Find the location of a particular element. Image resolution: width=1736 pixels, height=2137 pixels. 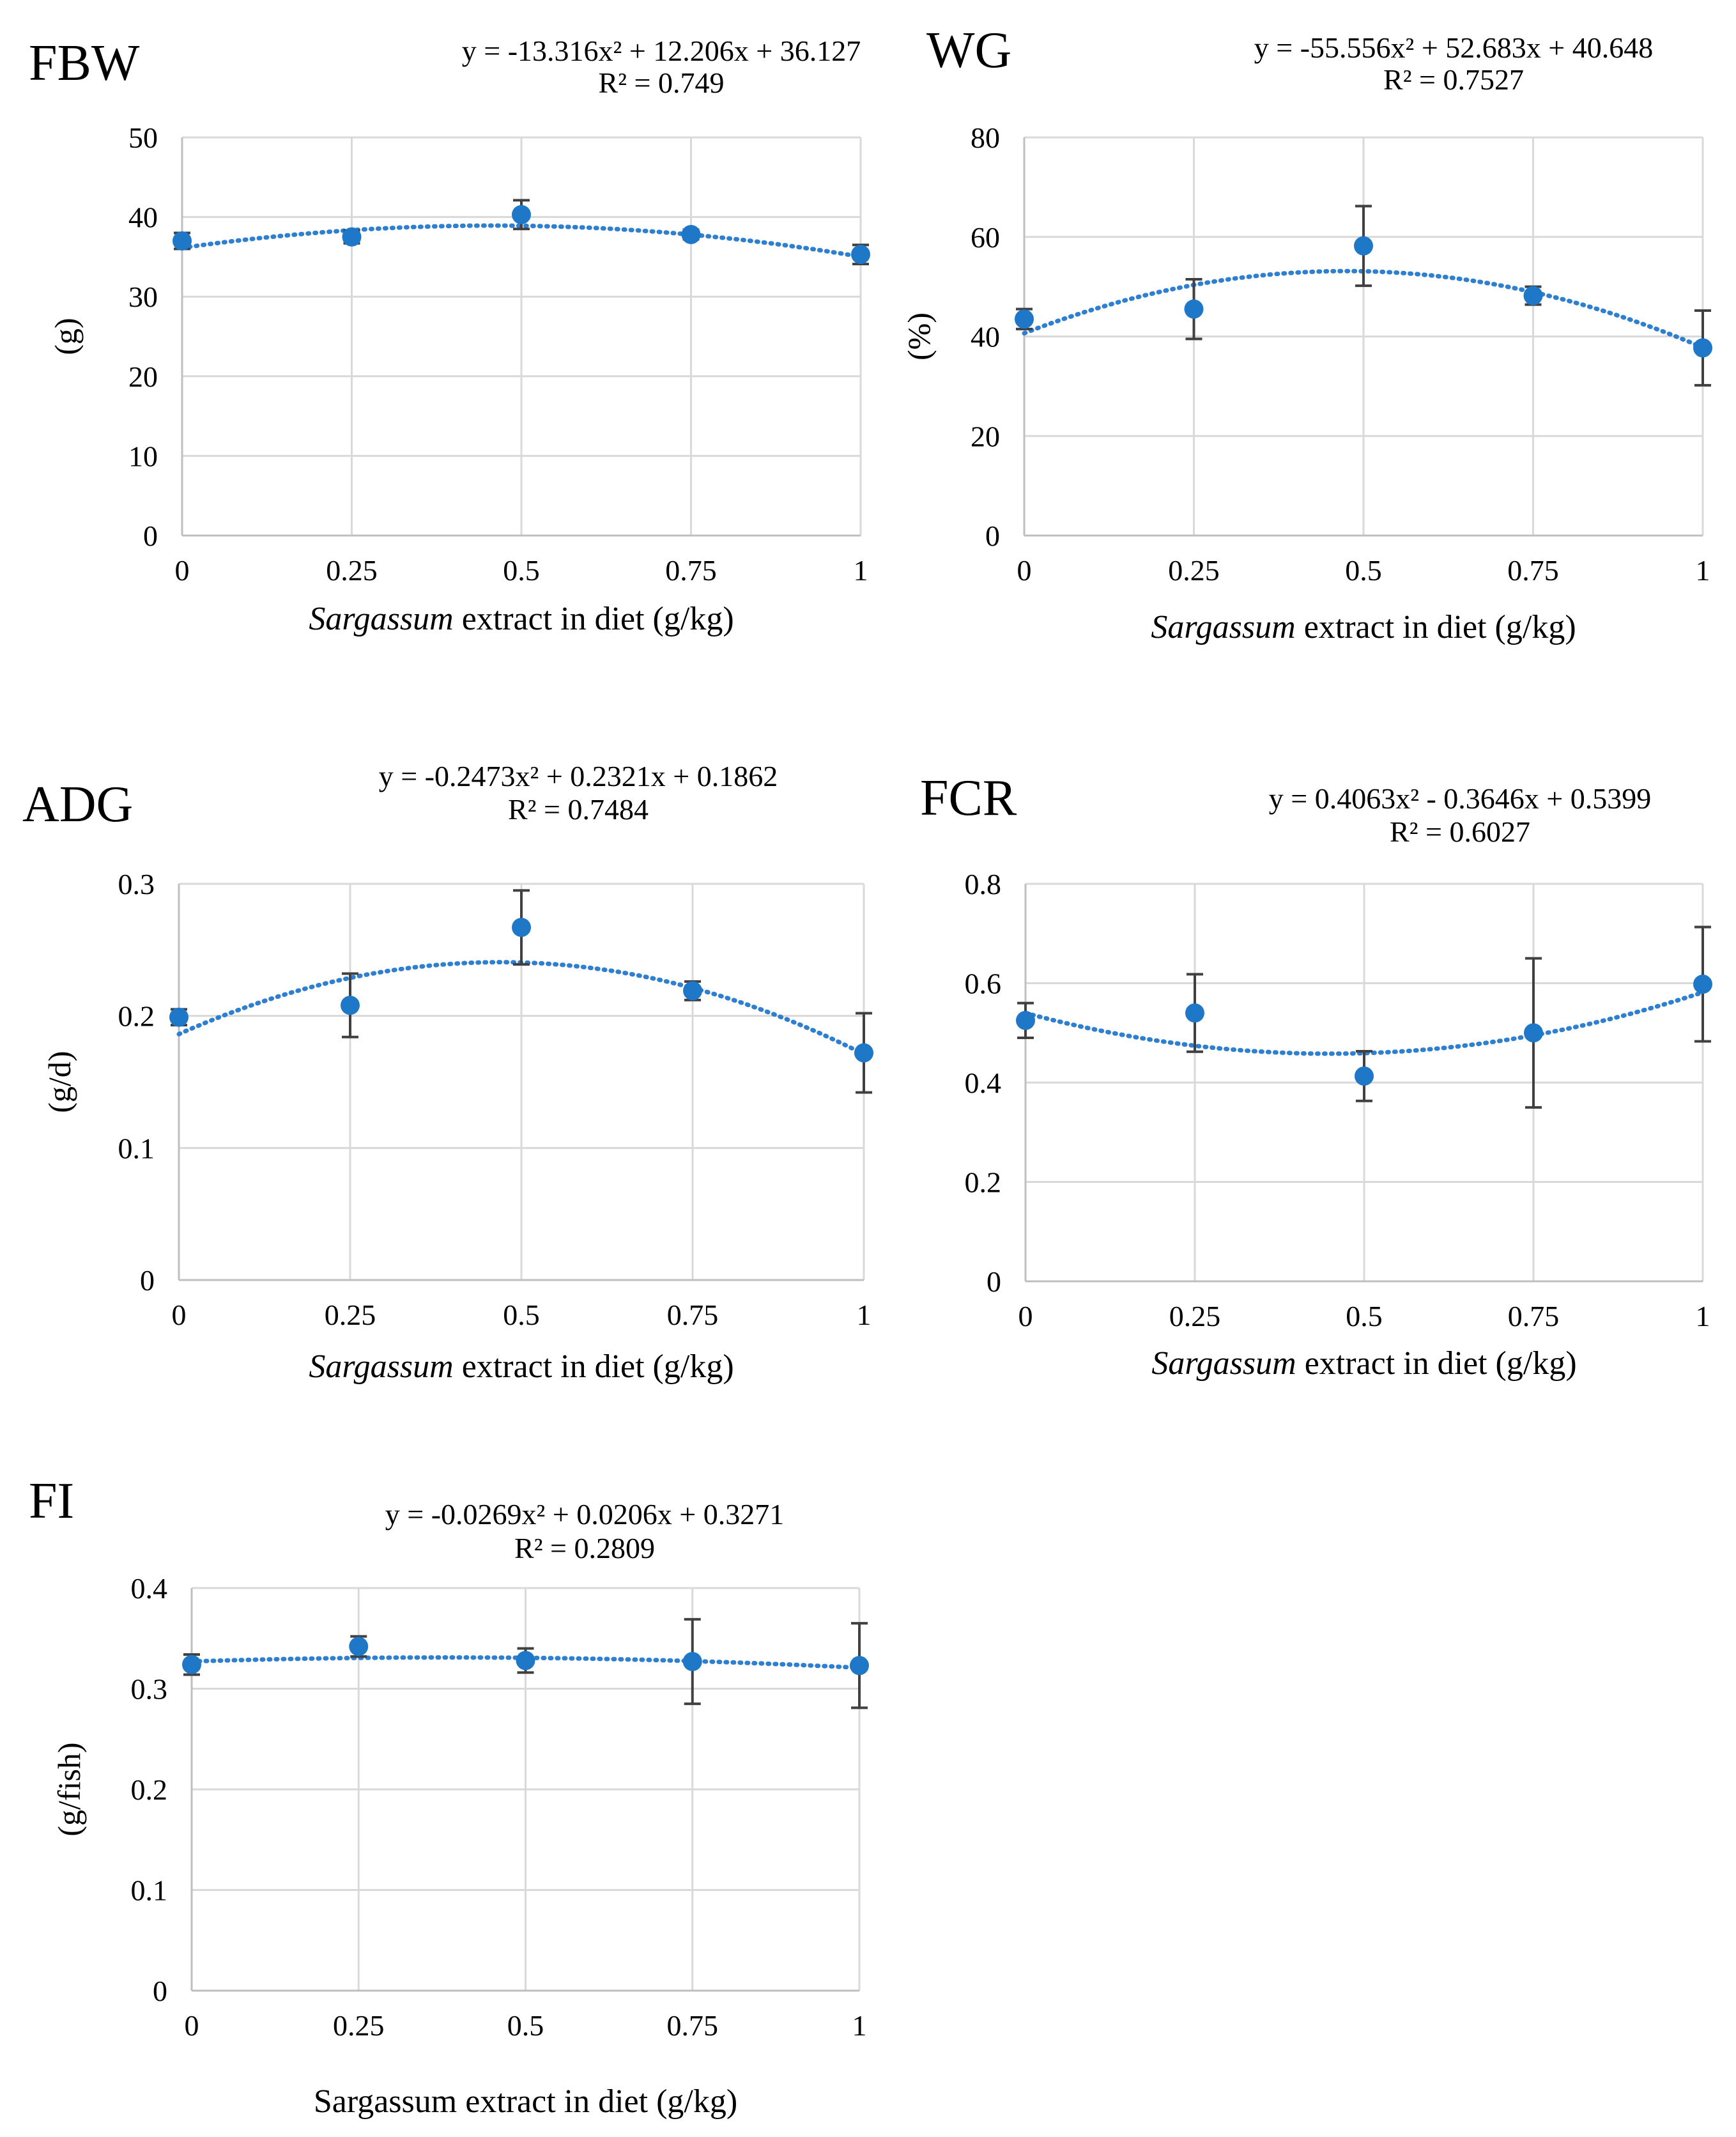

wg-xtick-label: 0 is located at coordinates (1024, 570).